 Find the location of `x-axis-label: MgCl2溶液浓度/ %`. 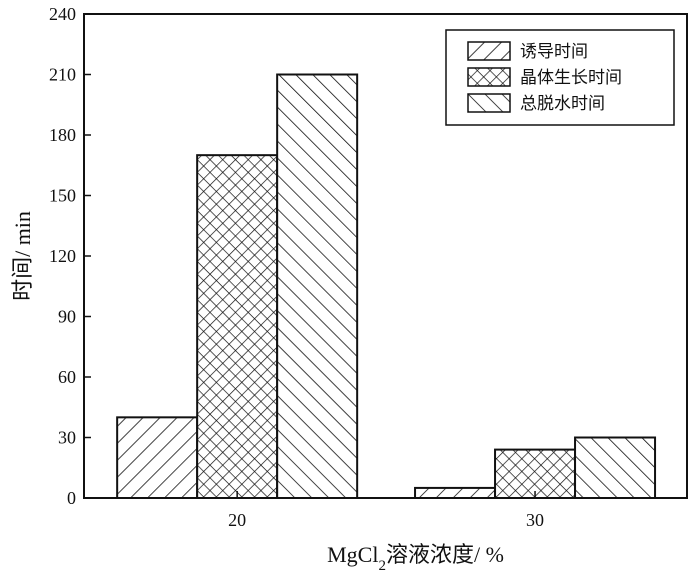

x-axis-label: MgCl2溶液浓度/ % is located at coordinates (415, 558).